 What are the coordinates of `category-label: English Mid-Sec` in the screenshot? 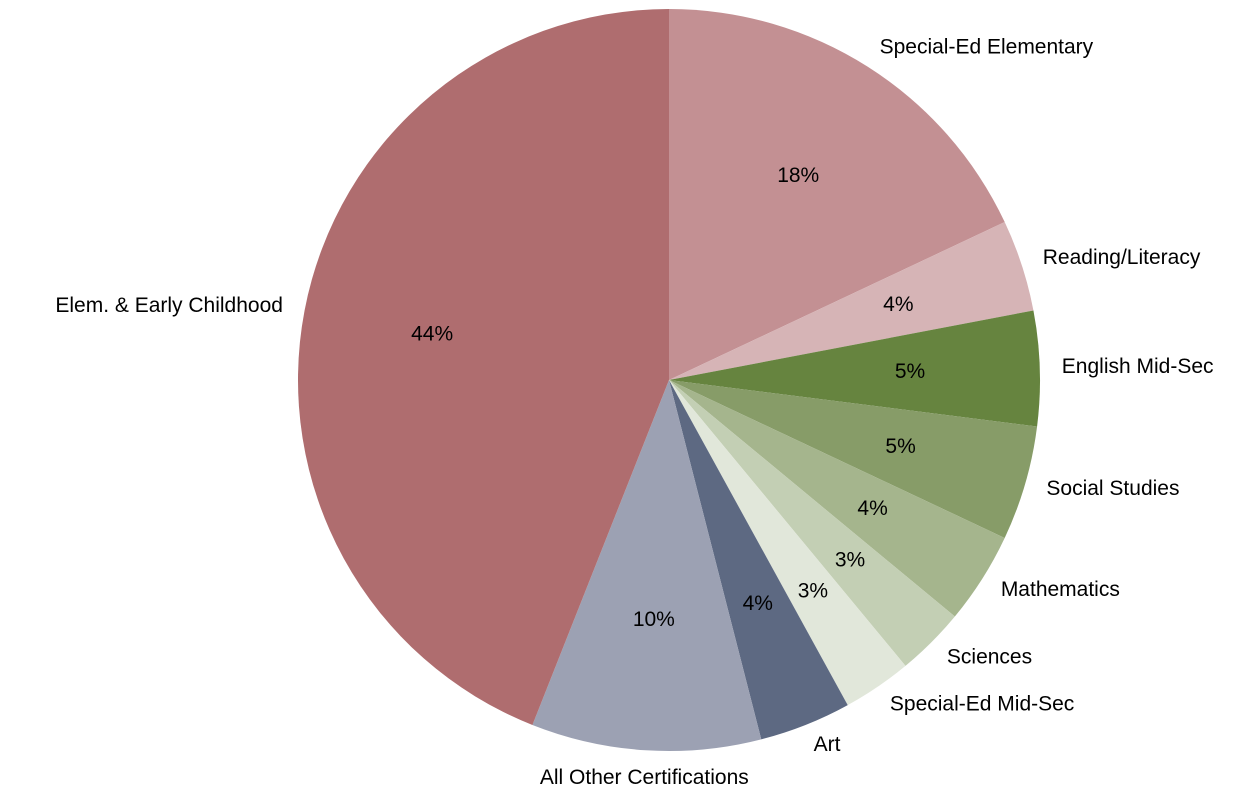 It's located at (1138, 366).